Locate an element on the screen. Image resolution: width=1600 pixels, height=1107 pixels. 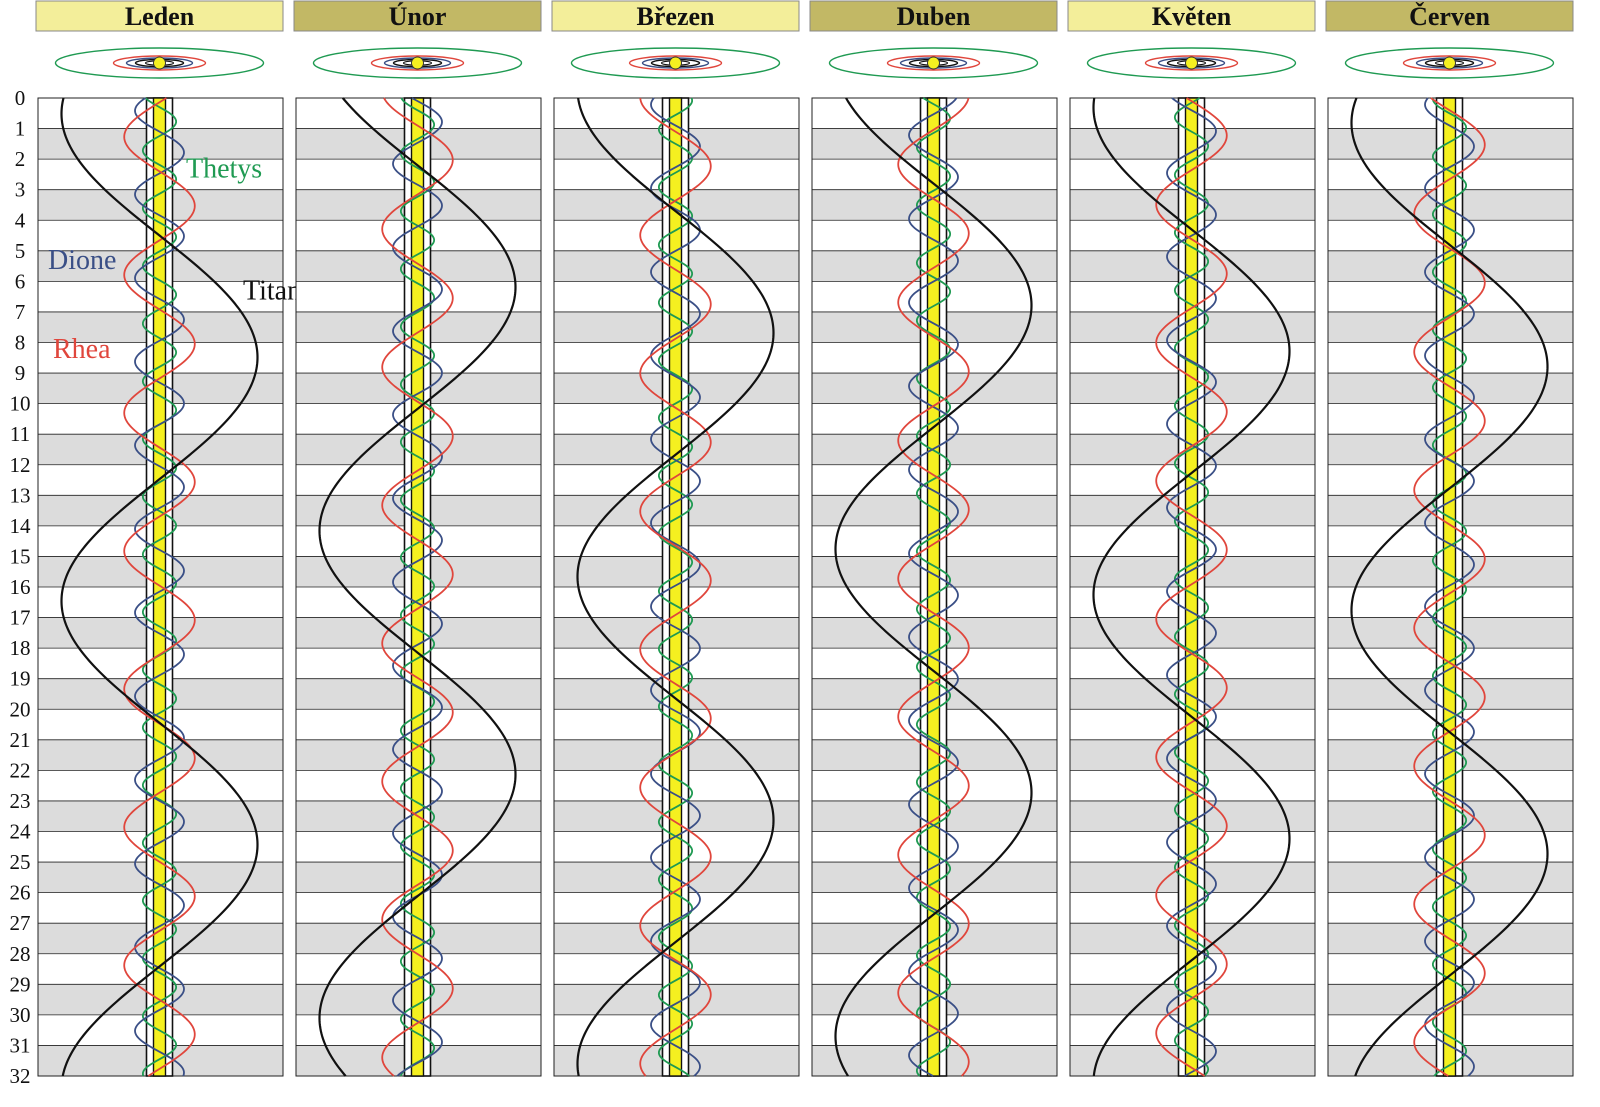
day-tick-label: 10 is located at coordinates (20, 404).